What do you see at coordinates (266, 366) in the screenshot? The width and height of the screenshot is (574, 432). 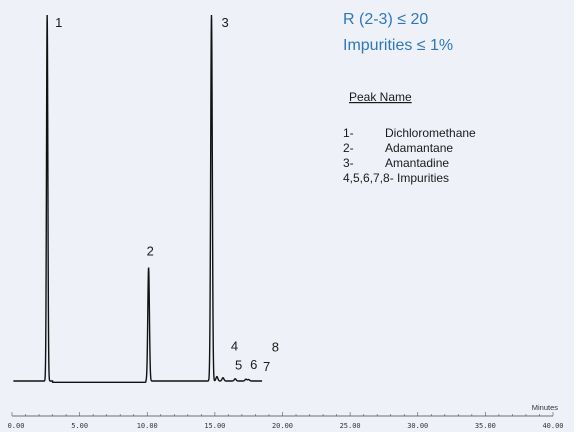 I see `peak-label-7: 7` at bounding box center [266, 366].